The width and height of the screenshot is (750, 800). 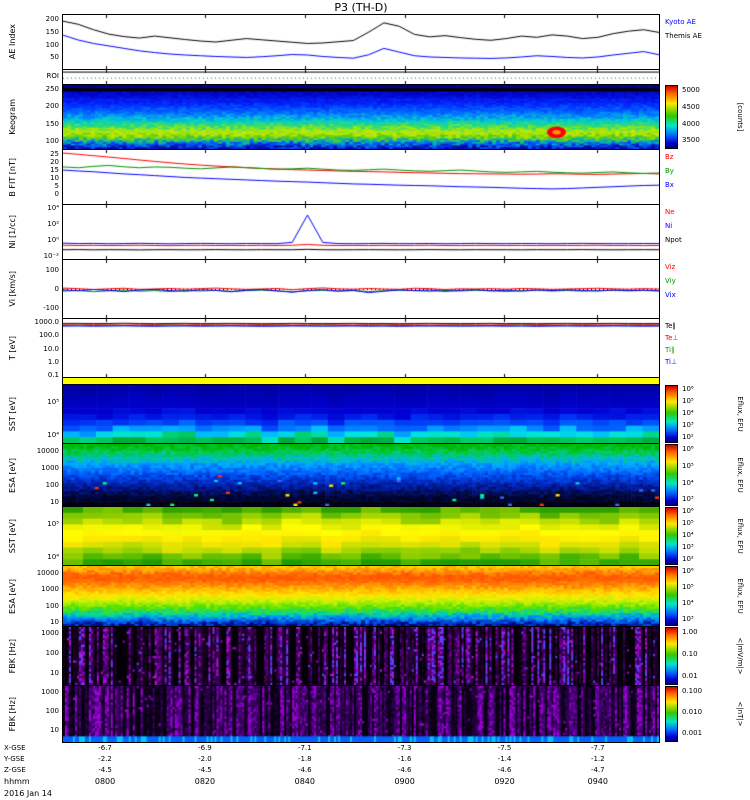 I want to click on legend-ni-density-2: Npot, so click(x=673, y=240).